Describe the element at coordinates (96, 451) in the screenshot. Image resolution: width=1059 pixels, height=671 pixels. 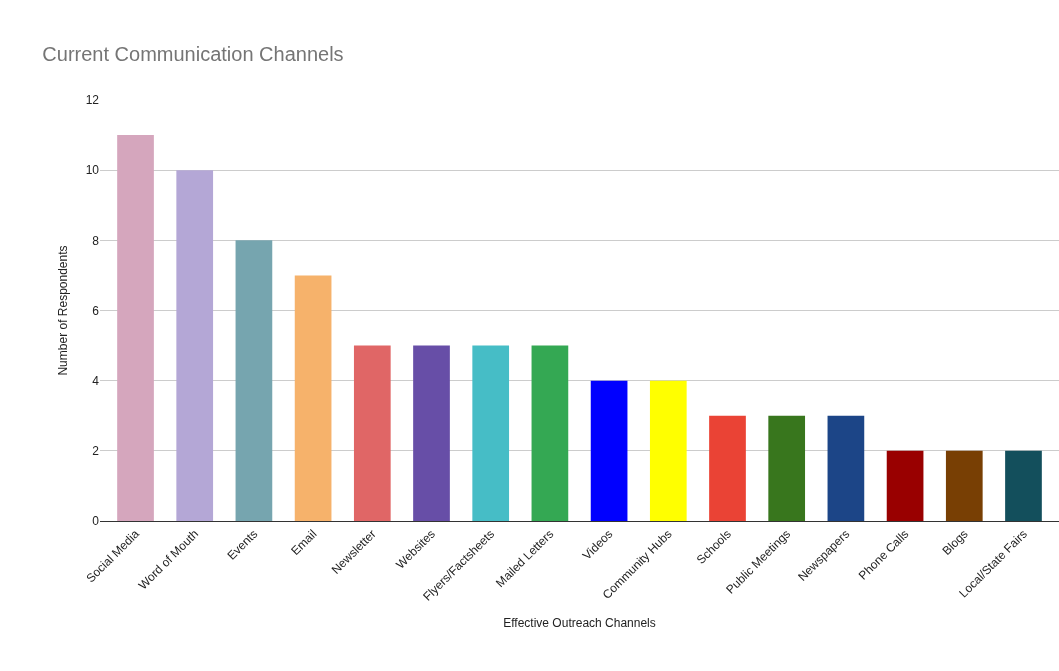
I see `y-tick-label: 2` at that location.